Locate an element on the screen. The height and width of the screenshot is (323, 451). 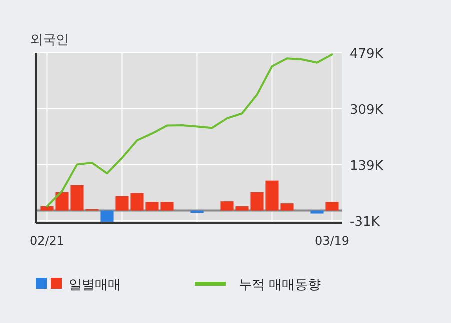
chart-title: 외국인 is located at coordinates (49, 40).